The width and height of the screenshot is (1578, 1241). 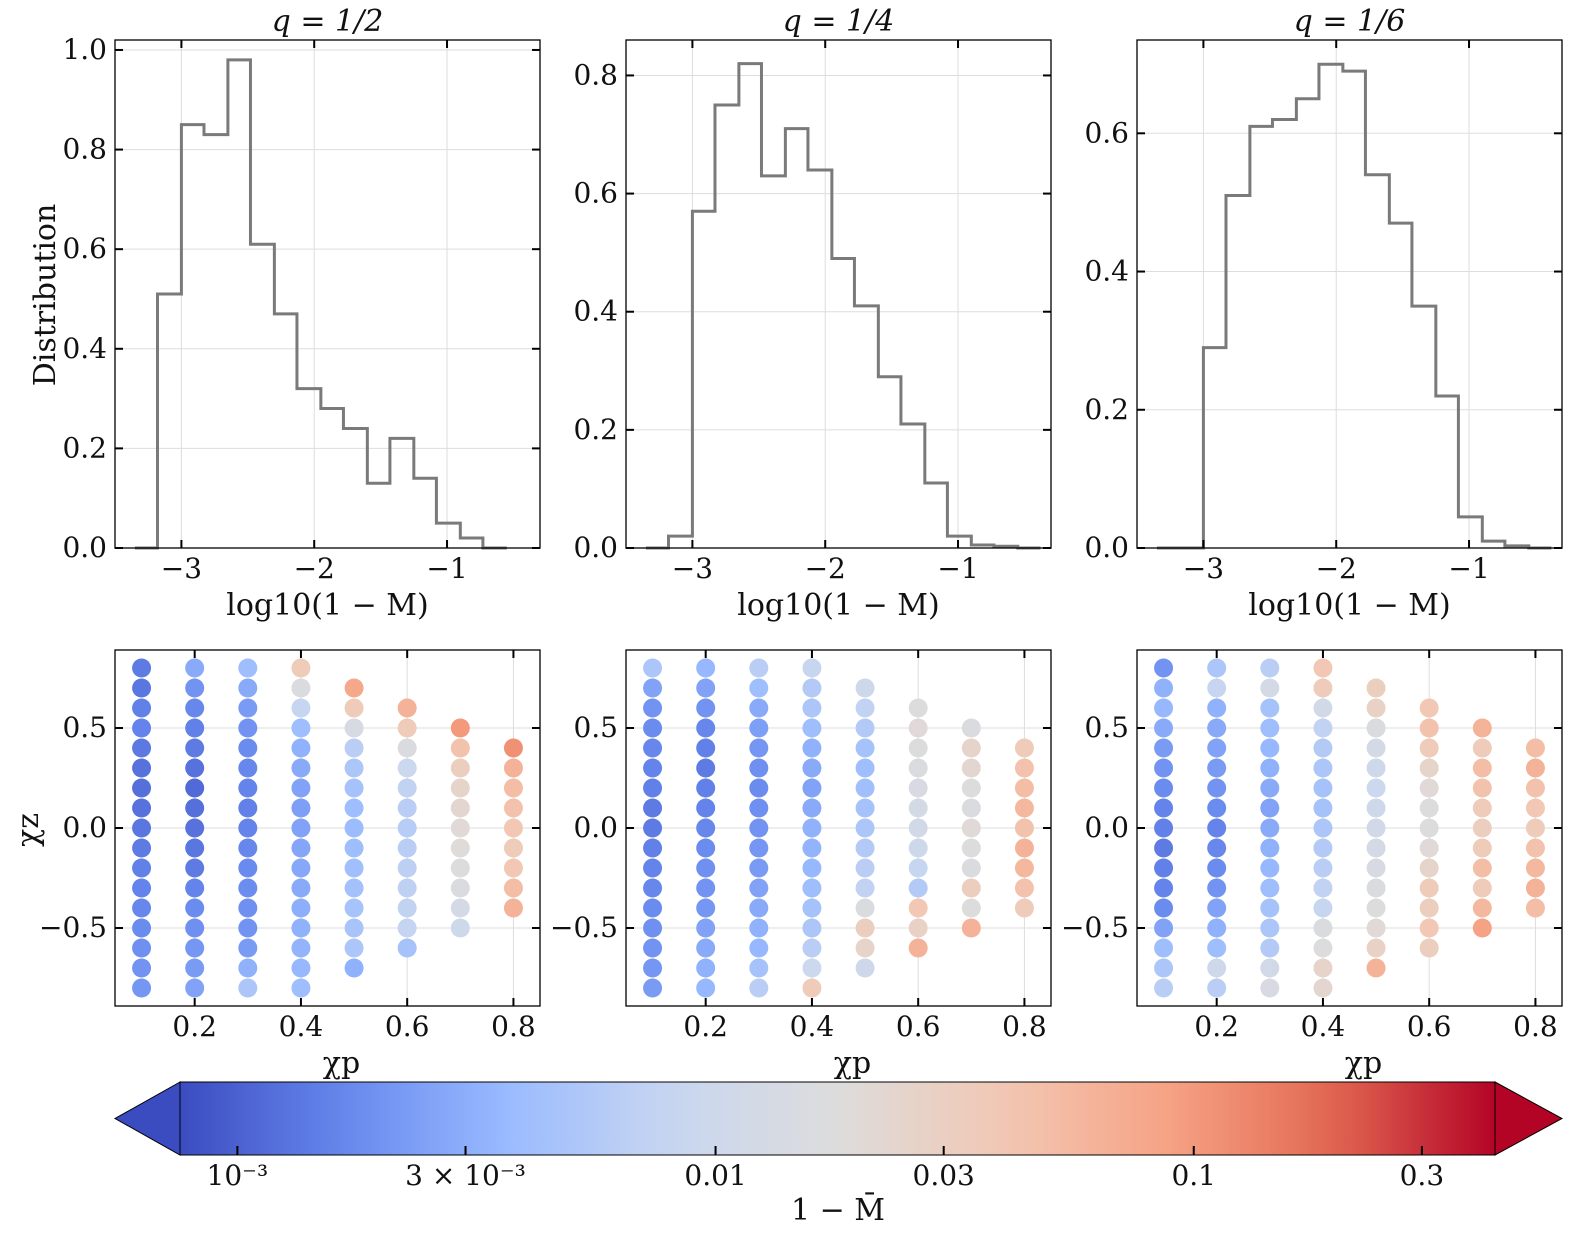 What do you see at coordinates (1106, 727) in the screenshot?
I see `scat3-ytick-label: 0.5` at bounding box center [1106, 727].